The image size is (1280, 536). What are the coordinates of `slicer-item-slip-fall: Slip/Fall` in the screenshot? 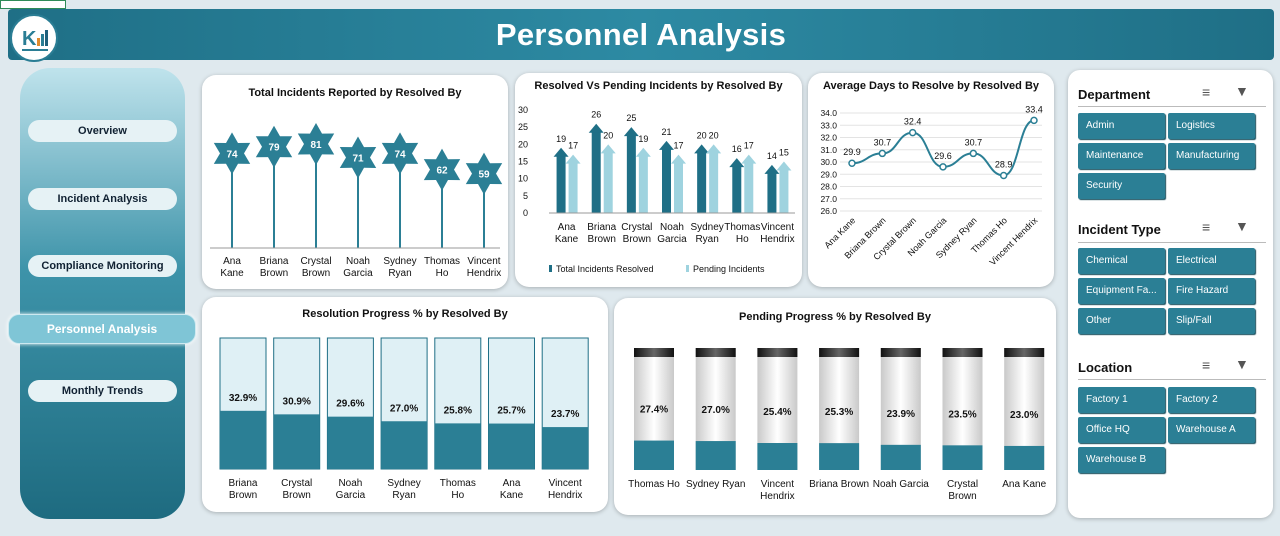 It's located at (1211, 321).